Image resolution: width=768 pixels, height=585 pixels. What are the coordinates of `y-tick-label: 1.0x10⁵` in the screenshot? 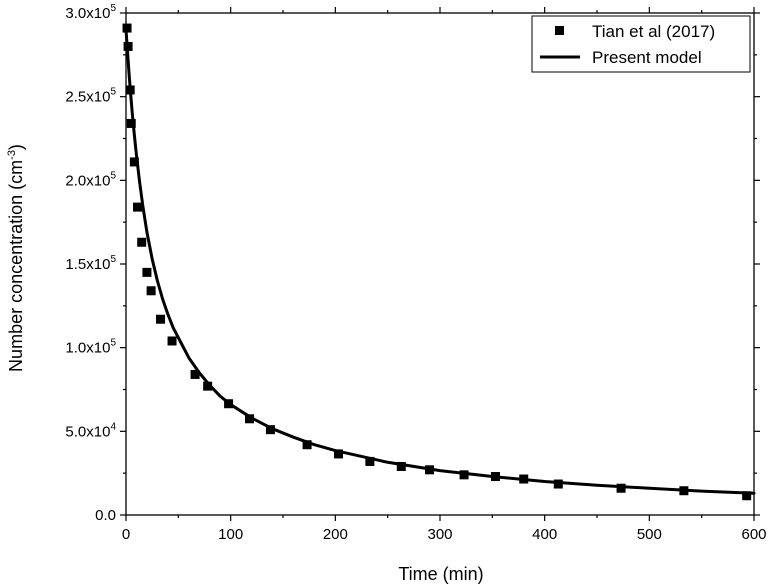 It's located at (90, 347).